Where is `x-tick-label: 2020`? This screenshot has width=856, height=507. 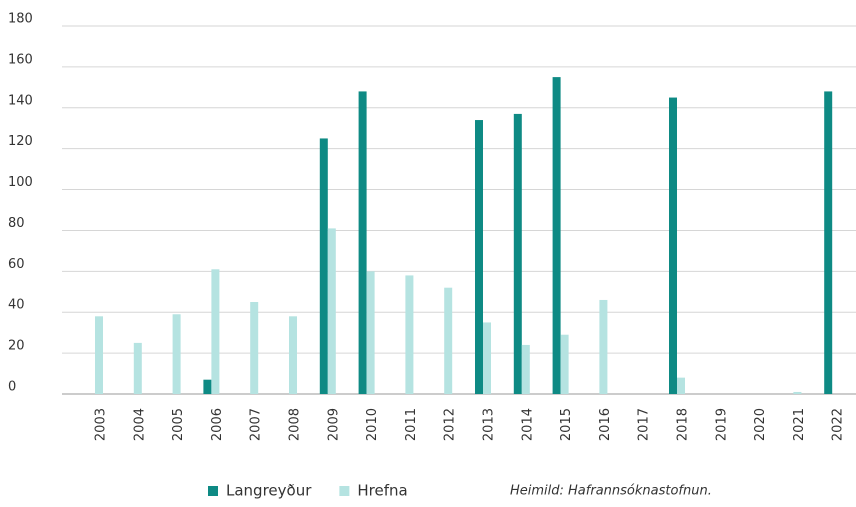
x-tick-label: 2020 is located at coordinates (760, 424).